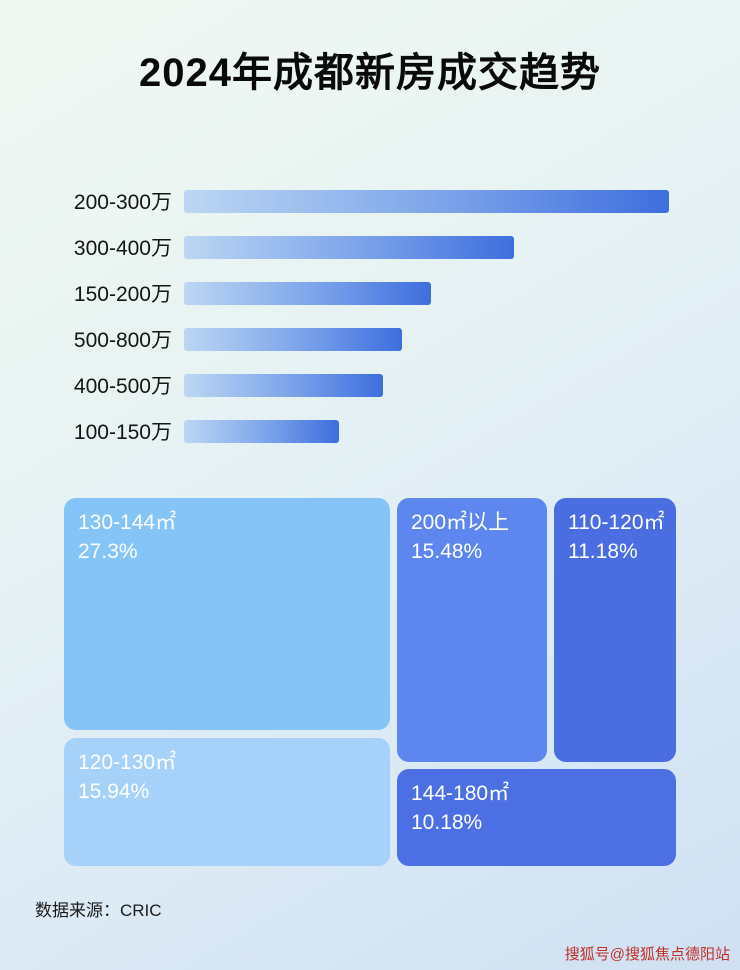 This screenshot has width=740, height=970. I want to click on cell-label: 200㎡以上, so click(460, 522).